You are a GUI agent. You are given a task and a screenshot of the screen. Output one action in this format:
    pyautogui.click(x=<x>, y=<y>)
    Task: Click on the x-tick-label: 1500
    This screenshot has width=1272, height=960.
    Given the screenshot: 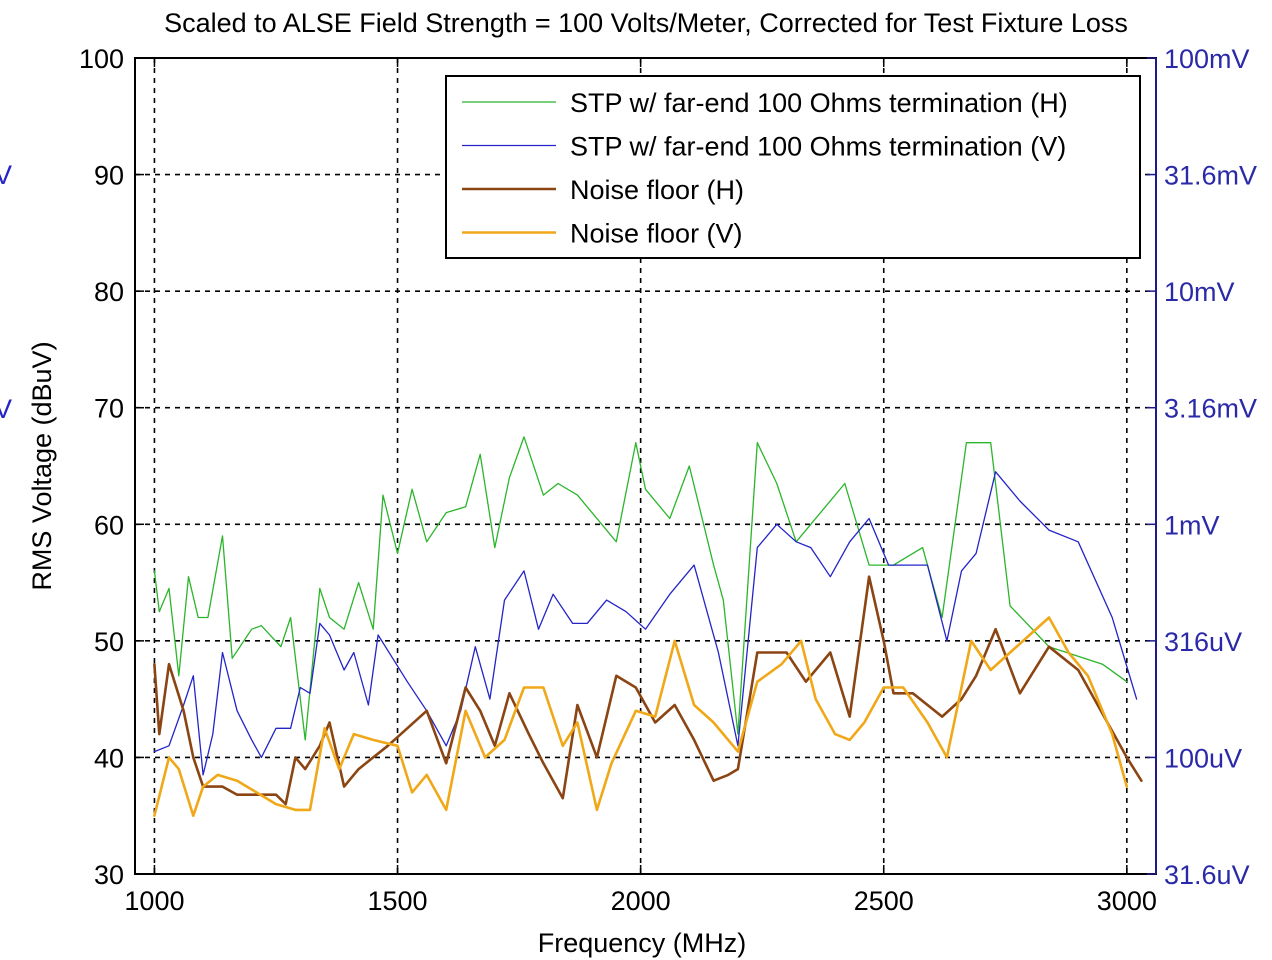 What is the action you would take?
    pyautogui.click(x=398, y=901)
    